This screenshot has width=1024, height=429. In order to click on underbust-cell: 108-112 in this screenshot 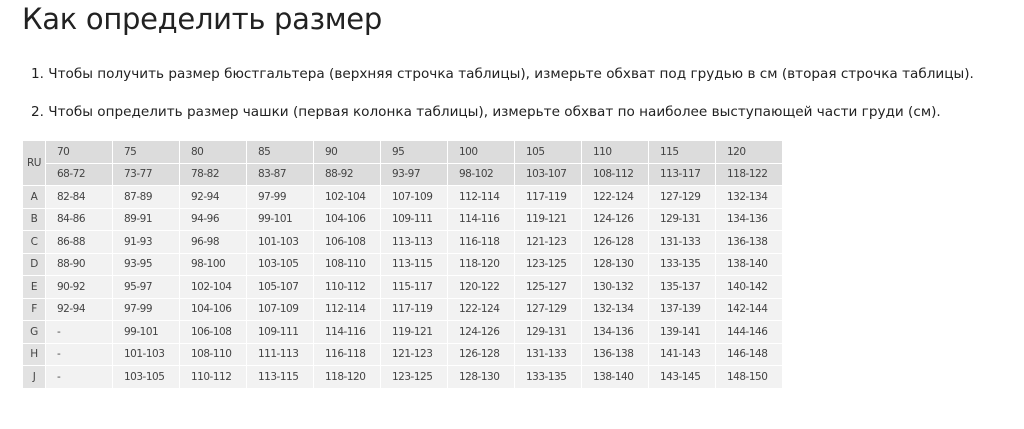, I will do `click(615, 174)`.